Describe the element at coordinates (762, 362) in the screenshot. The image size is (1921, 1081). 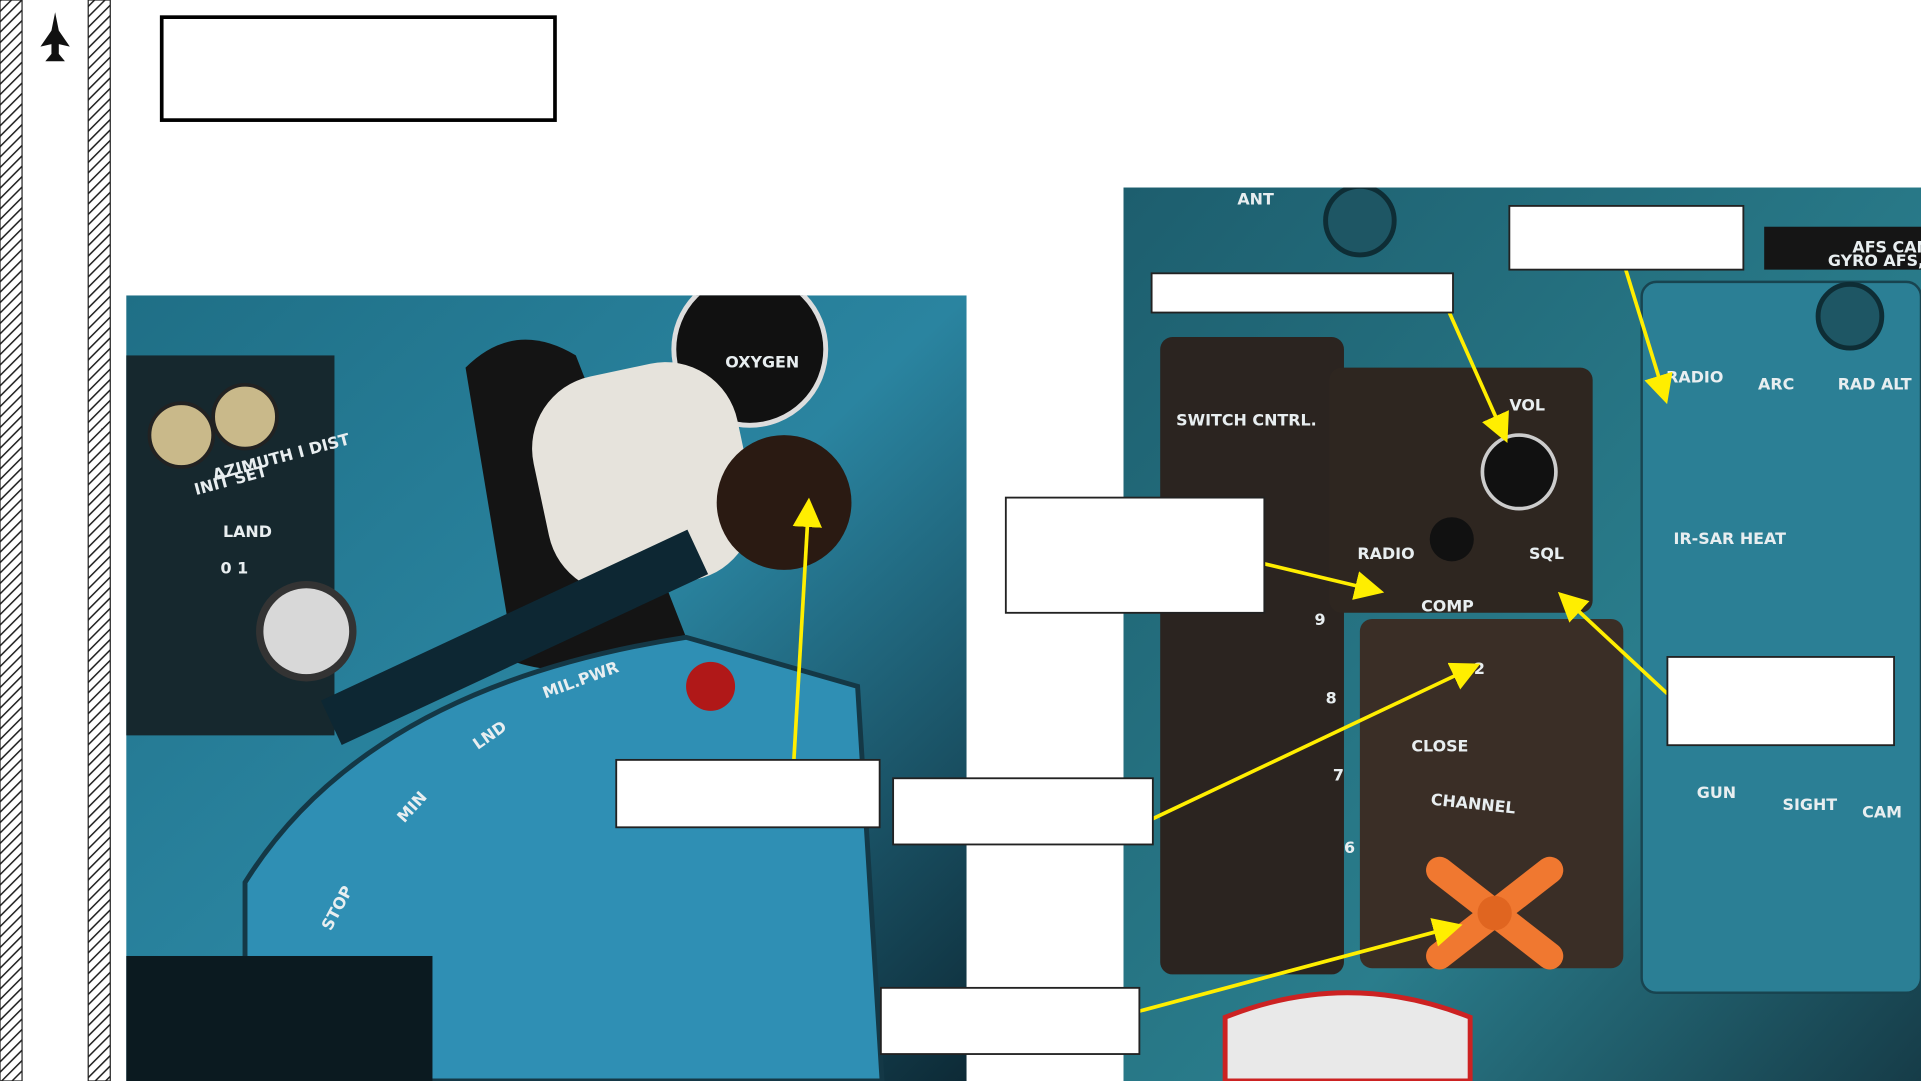
I see `photo-label: OXYGEN` at that location.